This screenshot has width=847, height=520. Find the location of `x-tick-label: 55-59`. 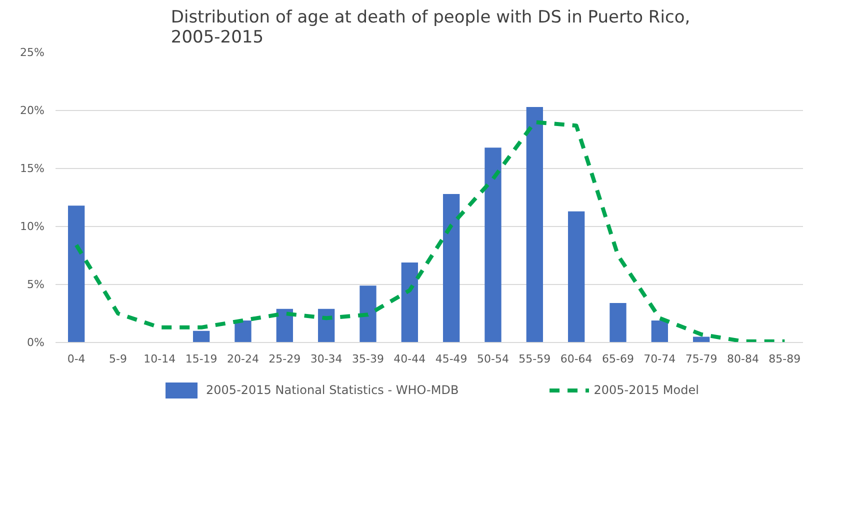

x-tick-label: 55-59 is located at coordinates (534, 359).